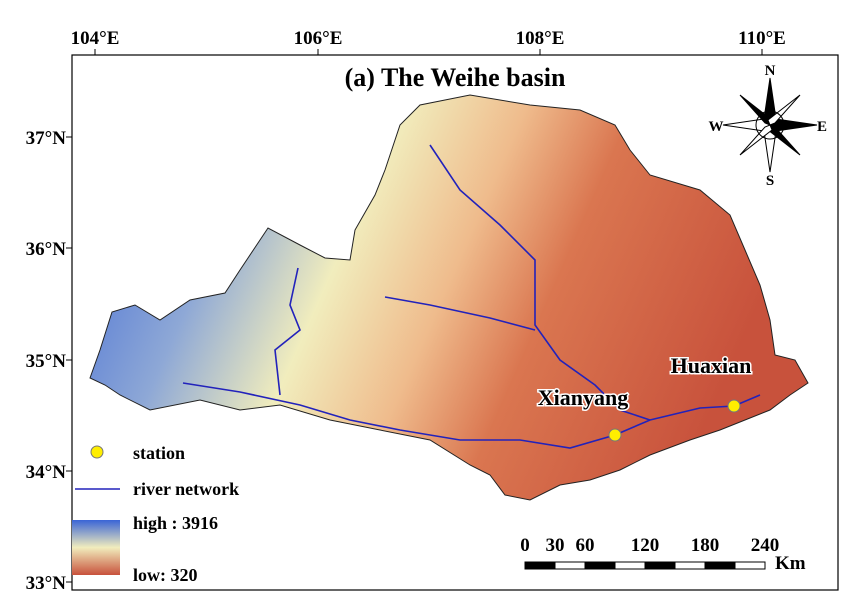 Image resolution: width=841 pixels, height=600 pixels. What do you see at coordinates (770, 125) in the screenshot?
I see `compass` at bounding box center [770, 125].